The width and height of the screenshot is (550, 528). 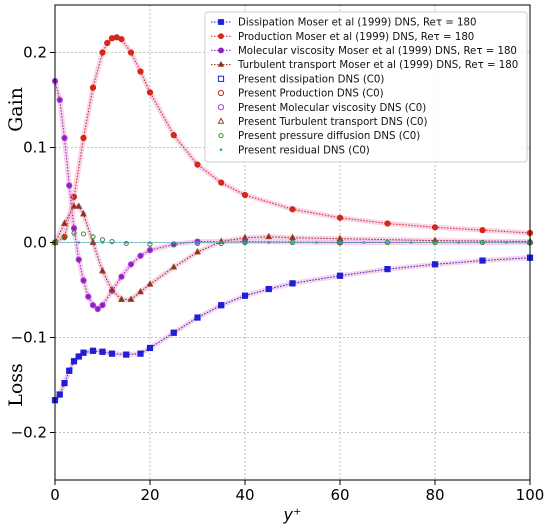 I want to click on x-tick-label: 60, so click(x=339, y=495).